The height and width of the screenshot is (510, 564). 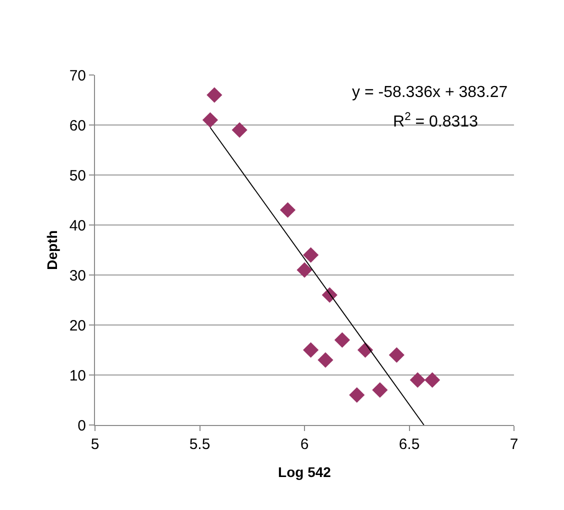 I want to click on x-tick-label: 5.5, so click(x=199, y=444).